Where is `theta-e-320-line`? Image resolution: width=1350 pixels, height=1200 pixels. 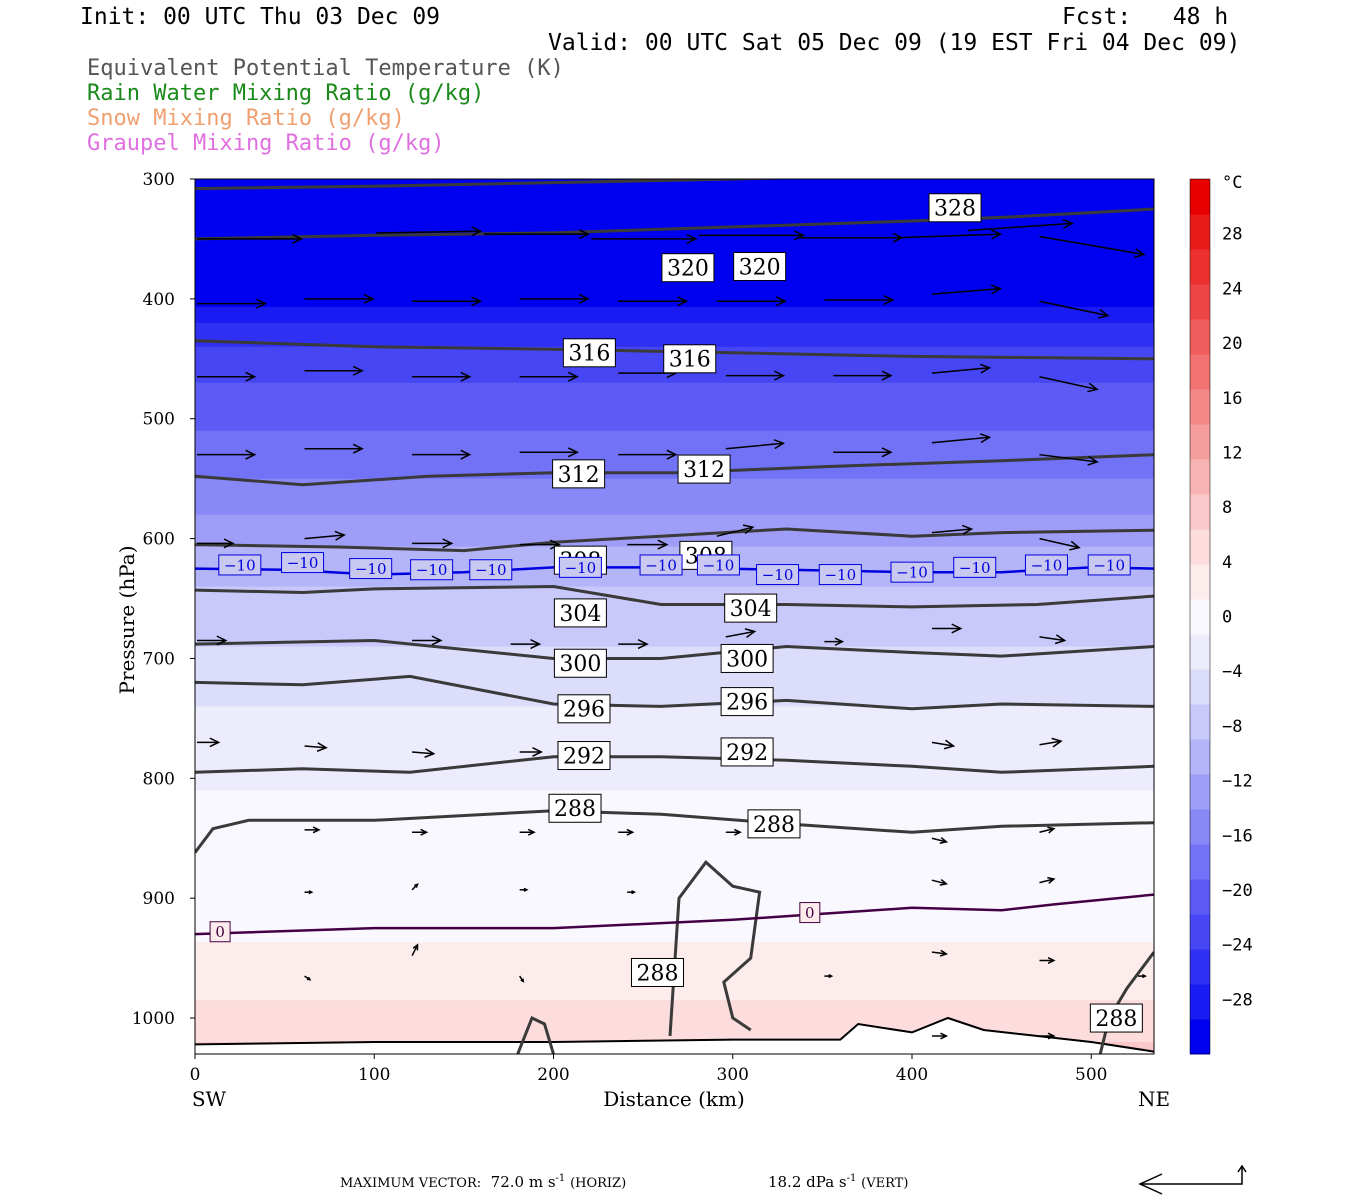 theta-e-320-line is located at coordinates (674, 224).